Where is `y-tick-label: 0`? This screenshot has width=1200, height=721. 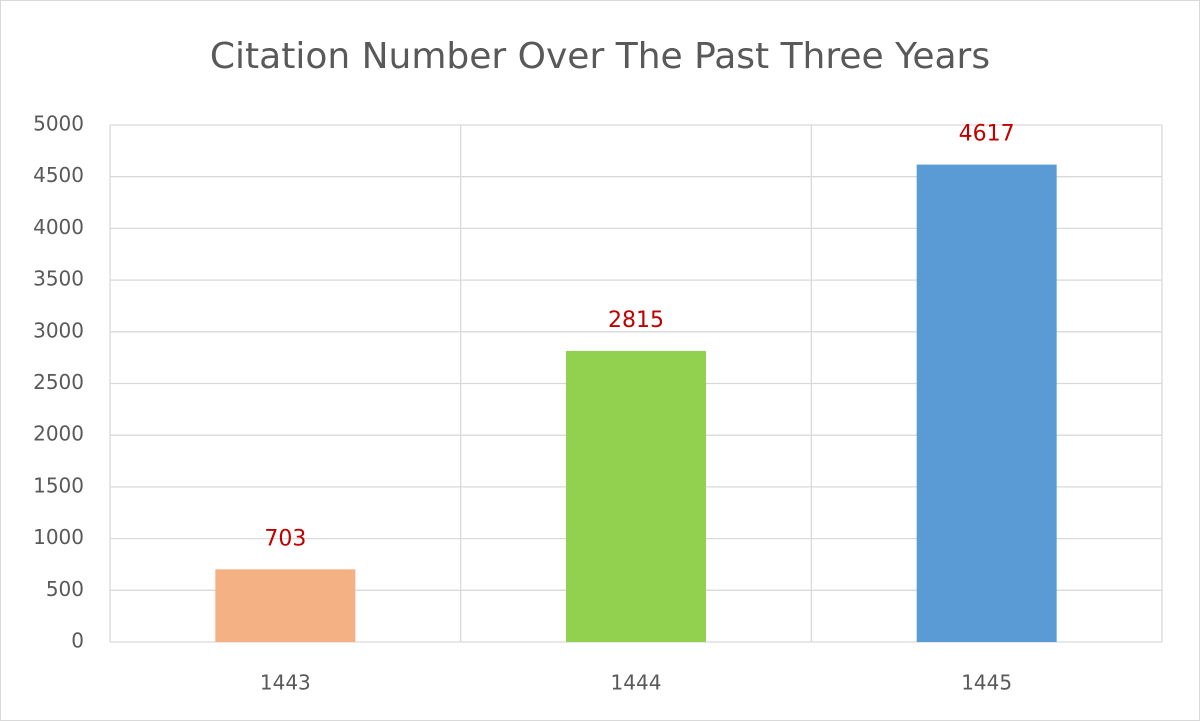
y-tick-label: 0 is located at coordinates (77, 641).